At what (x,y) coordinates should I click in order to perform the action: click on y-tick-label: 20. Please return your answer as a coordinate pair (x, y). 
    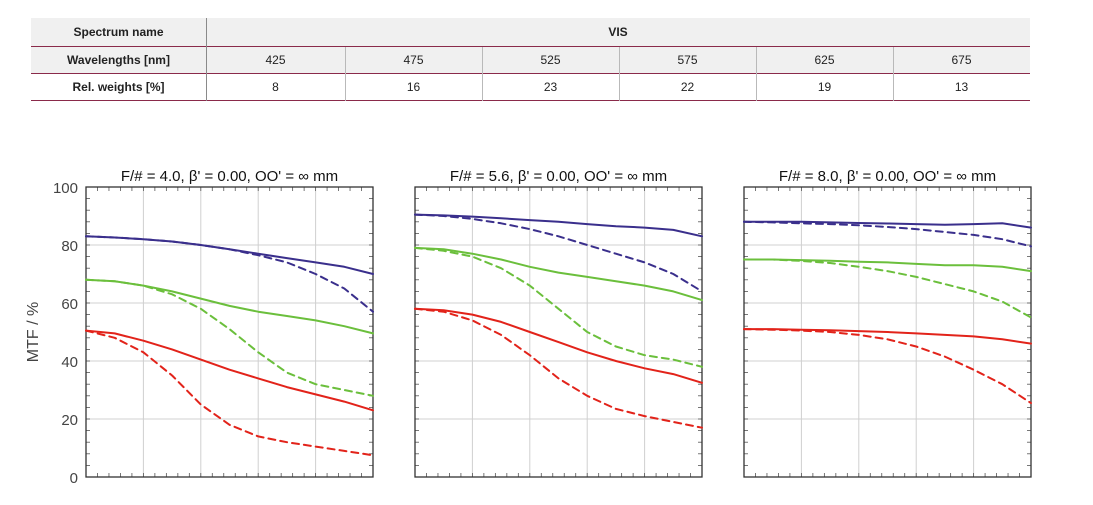
    Looking at the image, I should click on (69, 420).